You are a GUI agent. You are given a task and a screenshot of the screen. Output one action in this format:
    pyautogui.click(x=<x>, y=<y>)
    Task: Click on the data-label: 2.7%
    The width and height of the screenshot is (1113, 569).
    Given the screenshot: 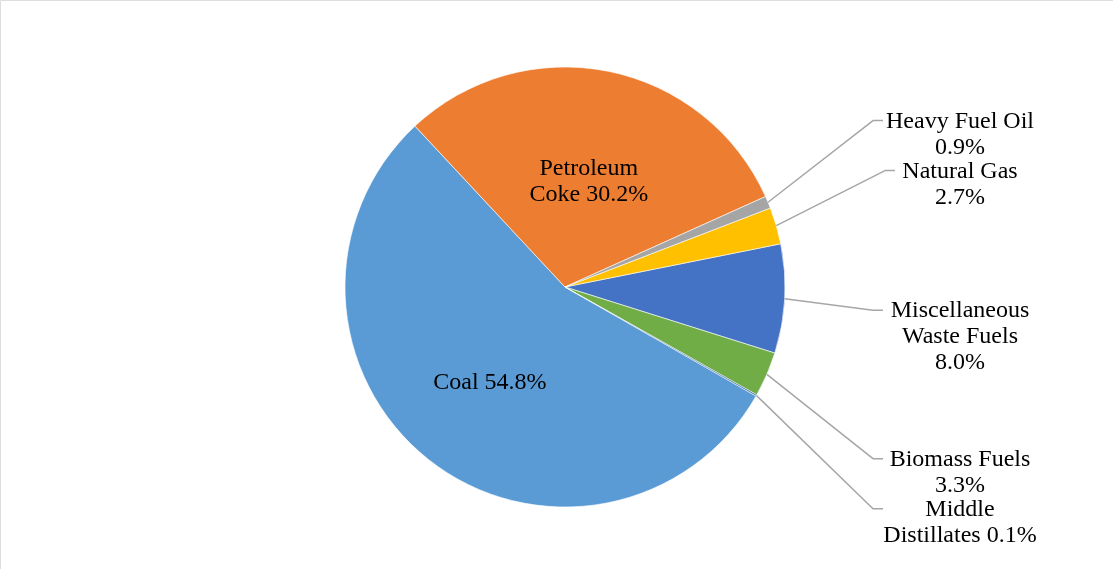 What is the action you would take?
    pyautogui.click(x=960, y=195)
    